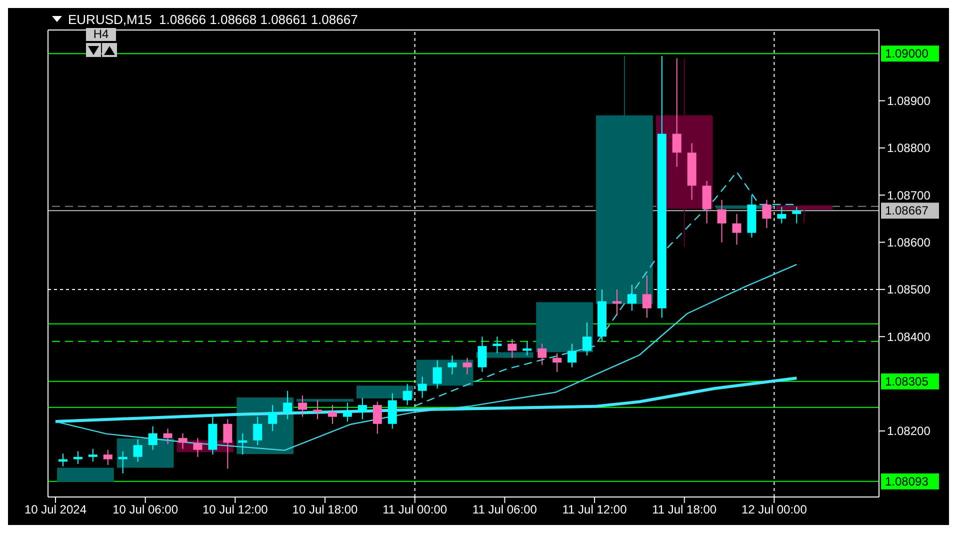 The width and height of the screenshot is (957, 533). I want to click on y-tick-label: 1.08200, so click(909, 431).